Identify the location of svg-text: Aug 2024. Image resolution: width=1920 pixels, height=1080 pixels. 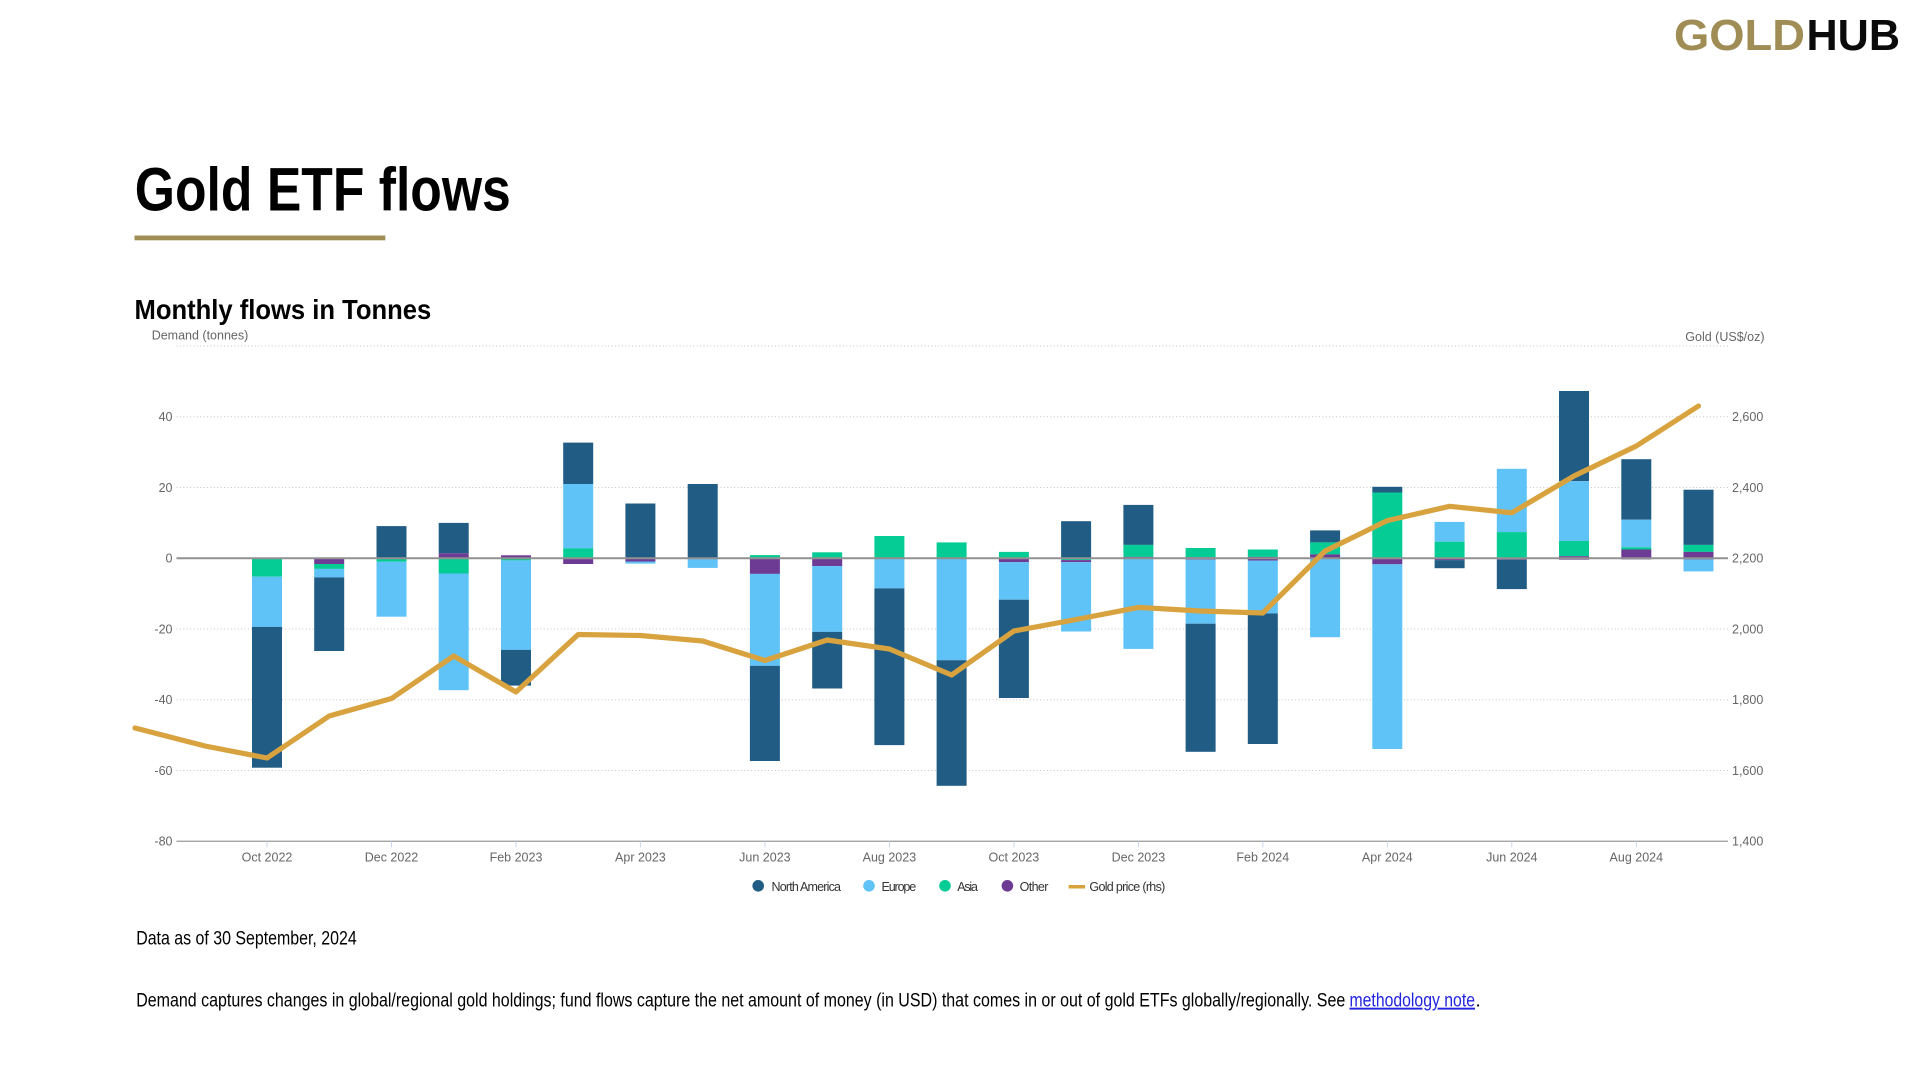
(1637, 858).